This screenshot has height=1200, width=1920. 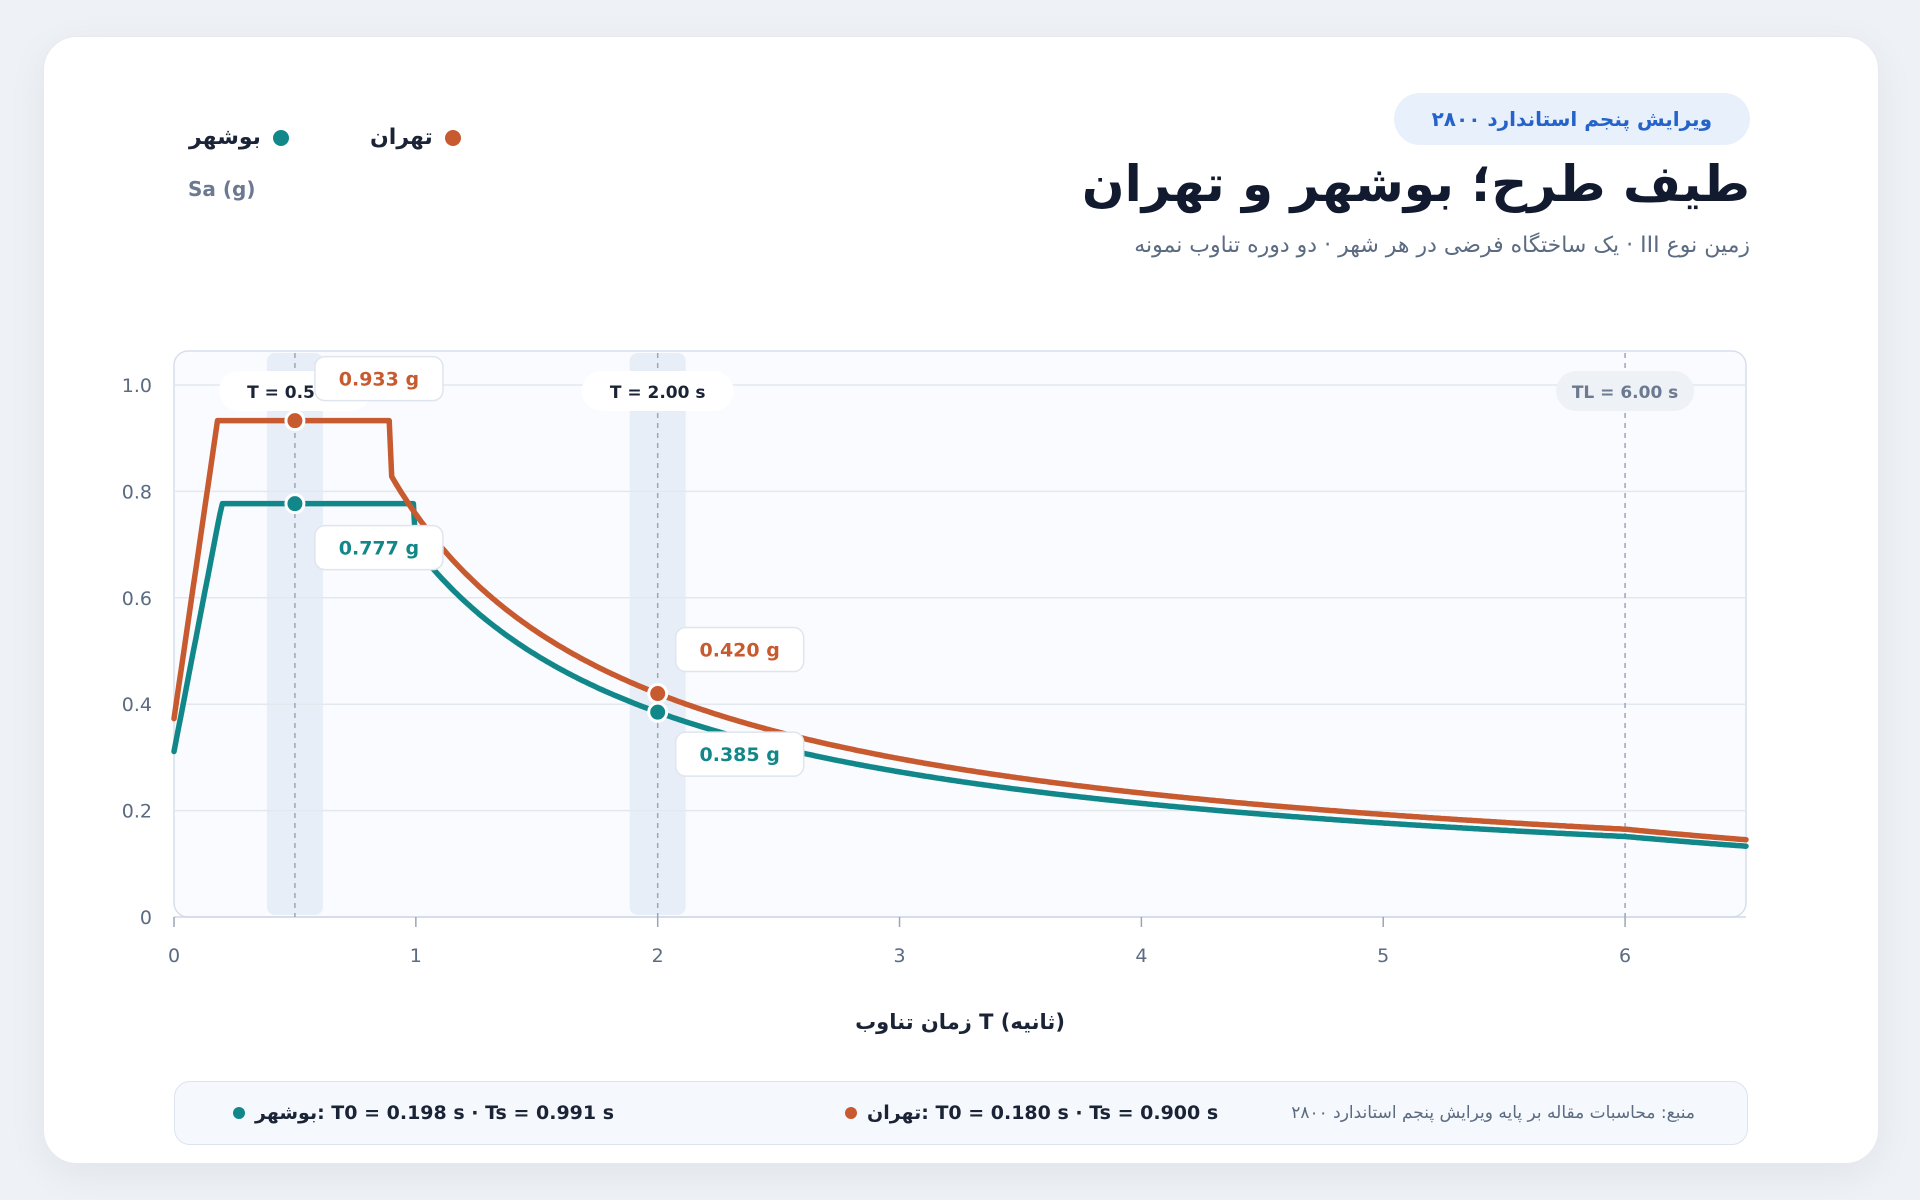 I want to click on y-tick-label-5: 1.0, so click(x=137, y=386).